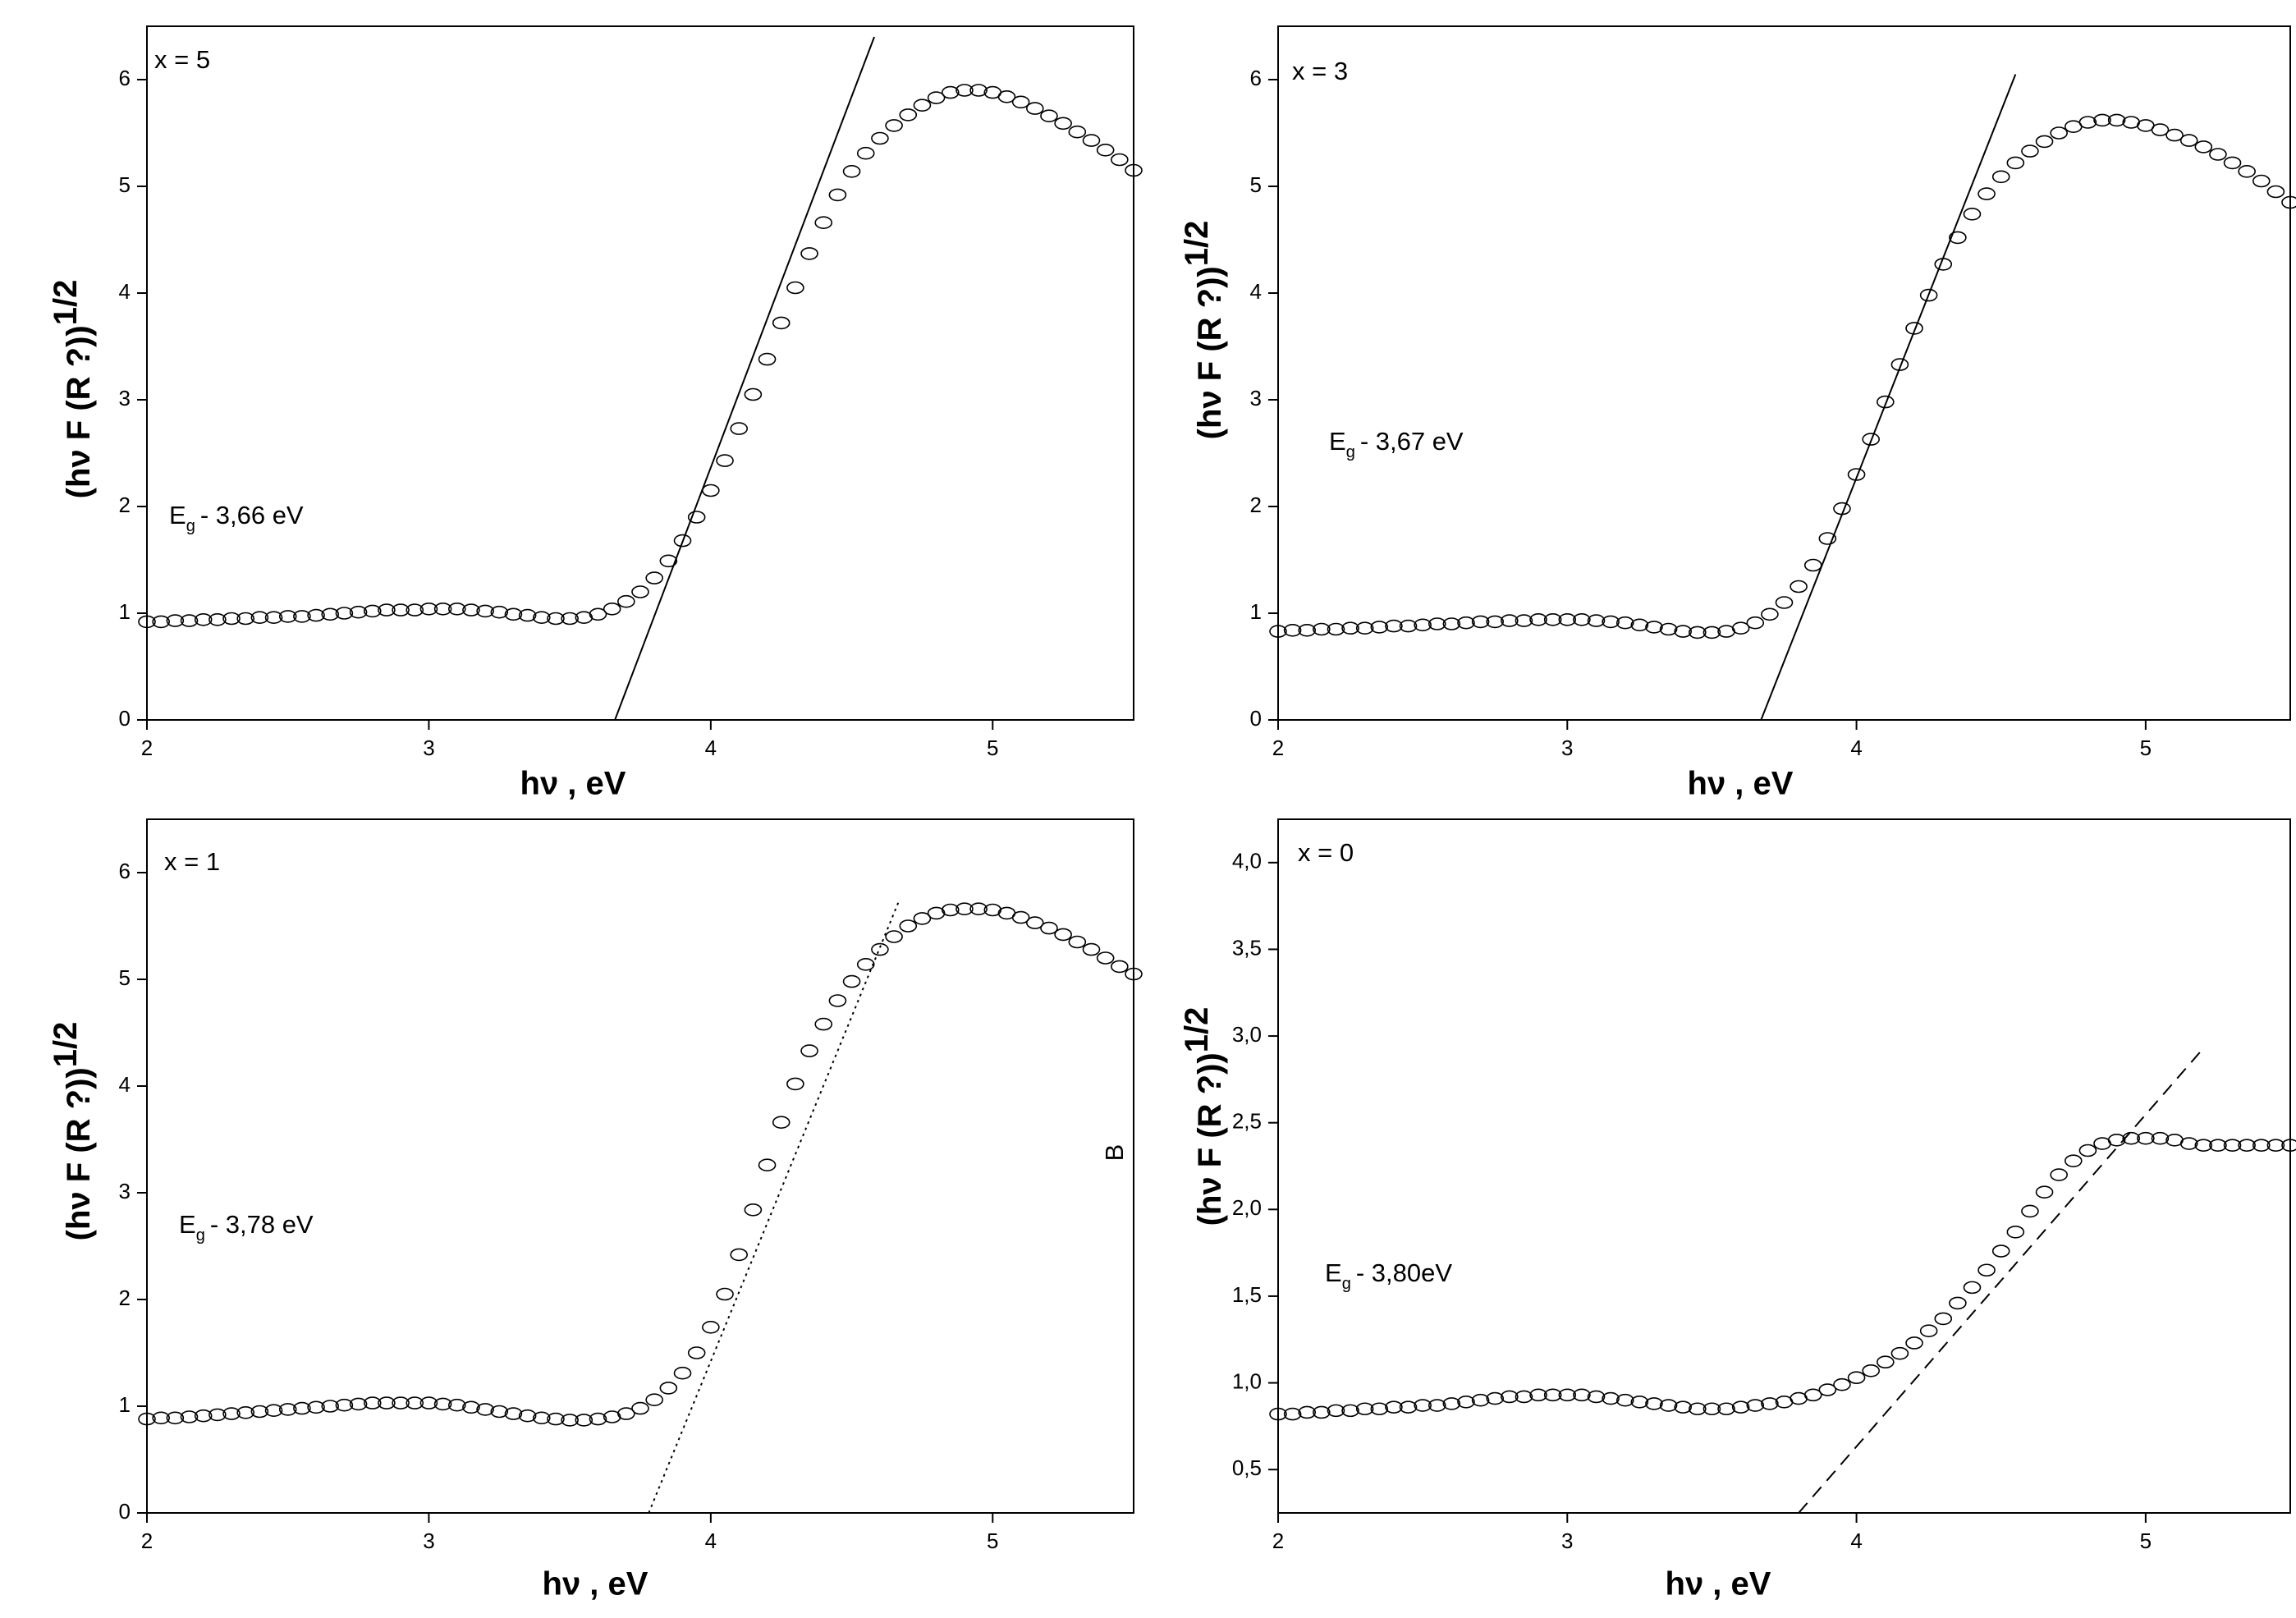 The width and height of the screenshot is (2296, 1618). What do you see at coordinates (1256, 505) in the screenshot?
I see `y-tick-label: 2` at bounding box center [1256, 505].